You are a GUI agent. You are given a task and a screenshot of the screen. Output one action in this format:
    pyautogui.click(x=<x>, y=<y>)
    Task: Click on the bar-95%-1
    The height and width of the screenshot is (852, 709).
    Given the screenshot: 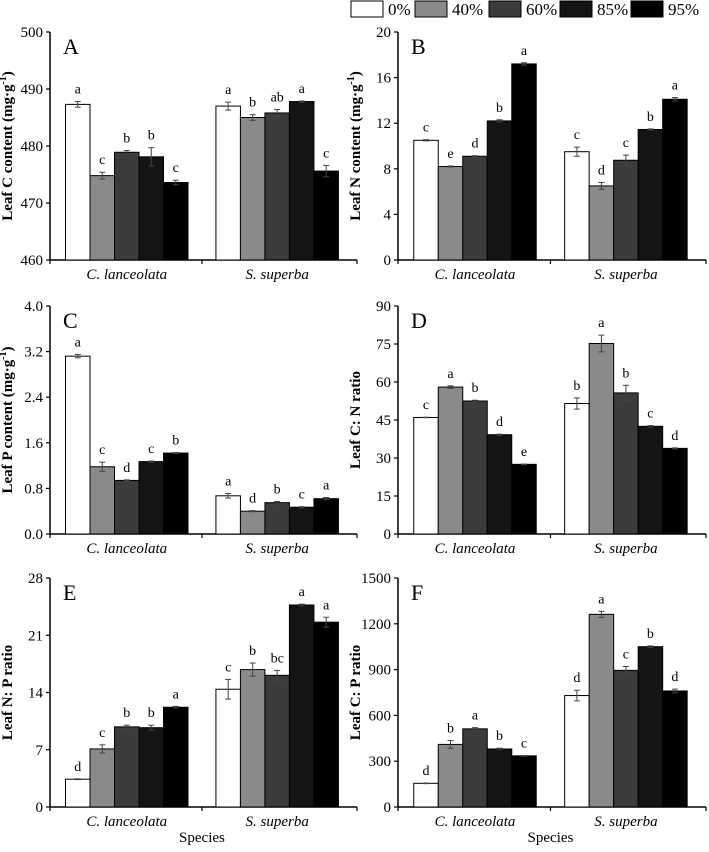 What is the action you would take?
    pyautogui.click(x=326, y=714)
    